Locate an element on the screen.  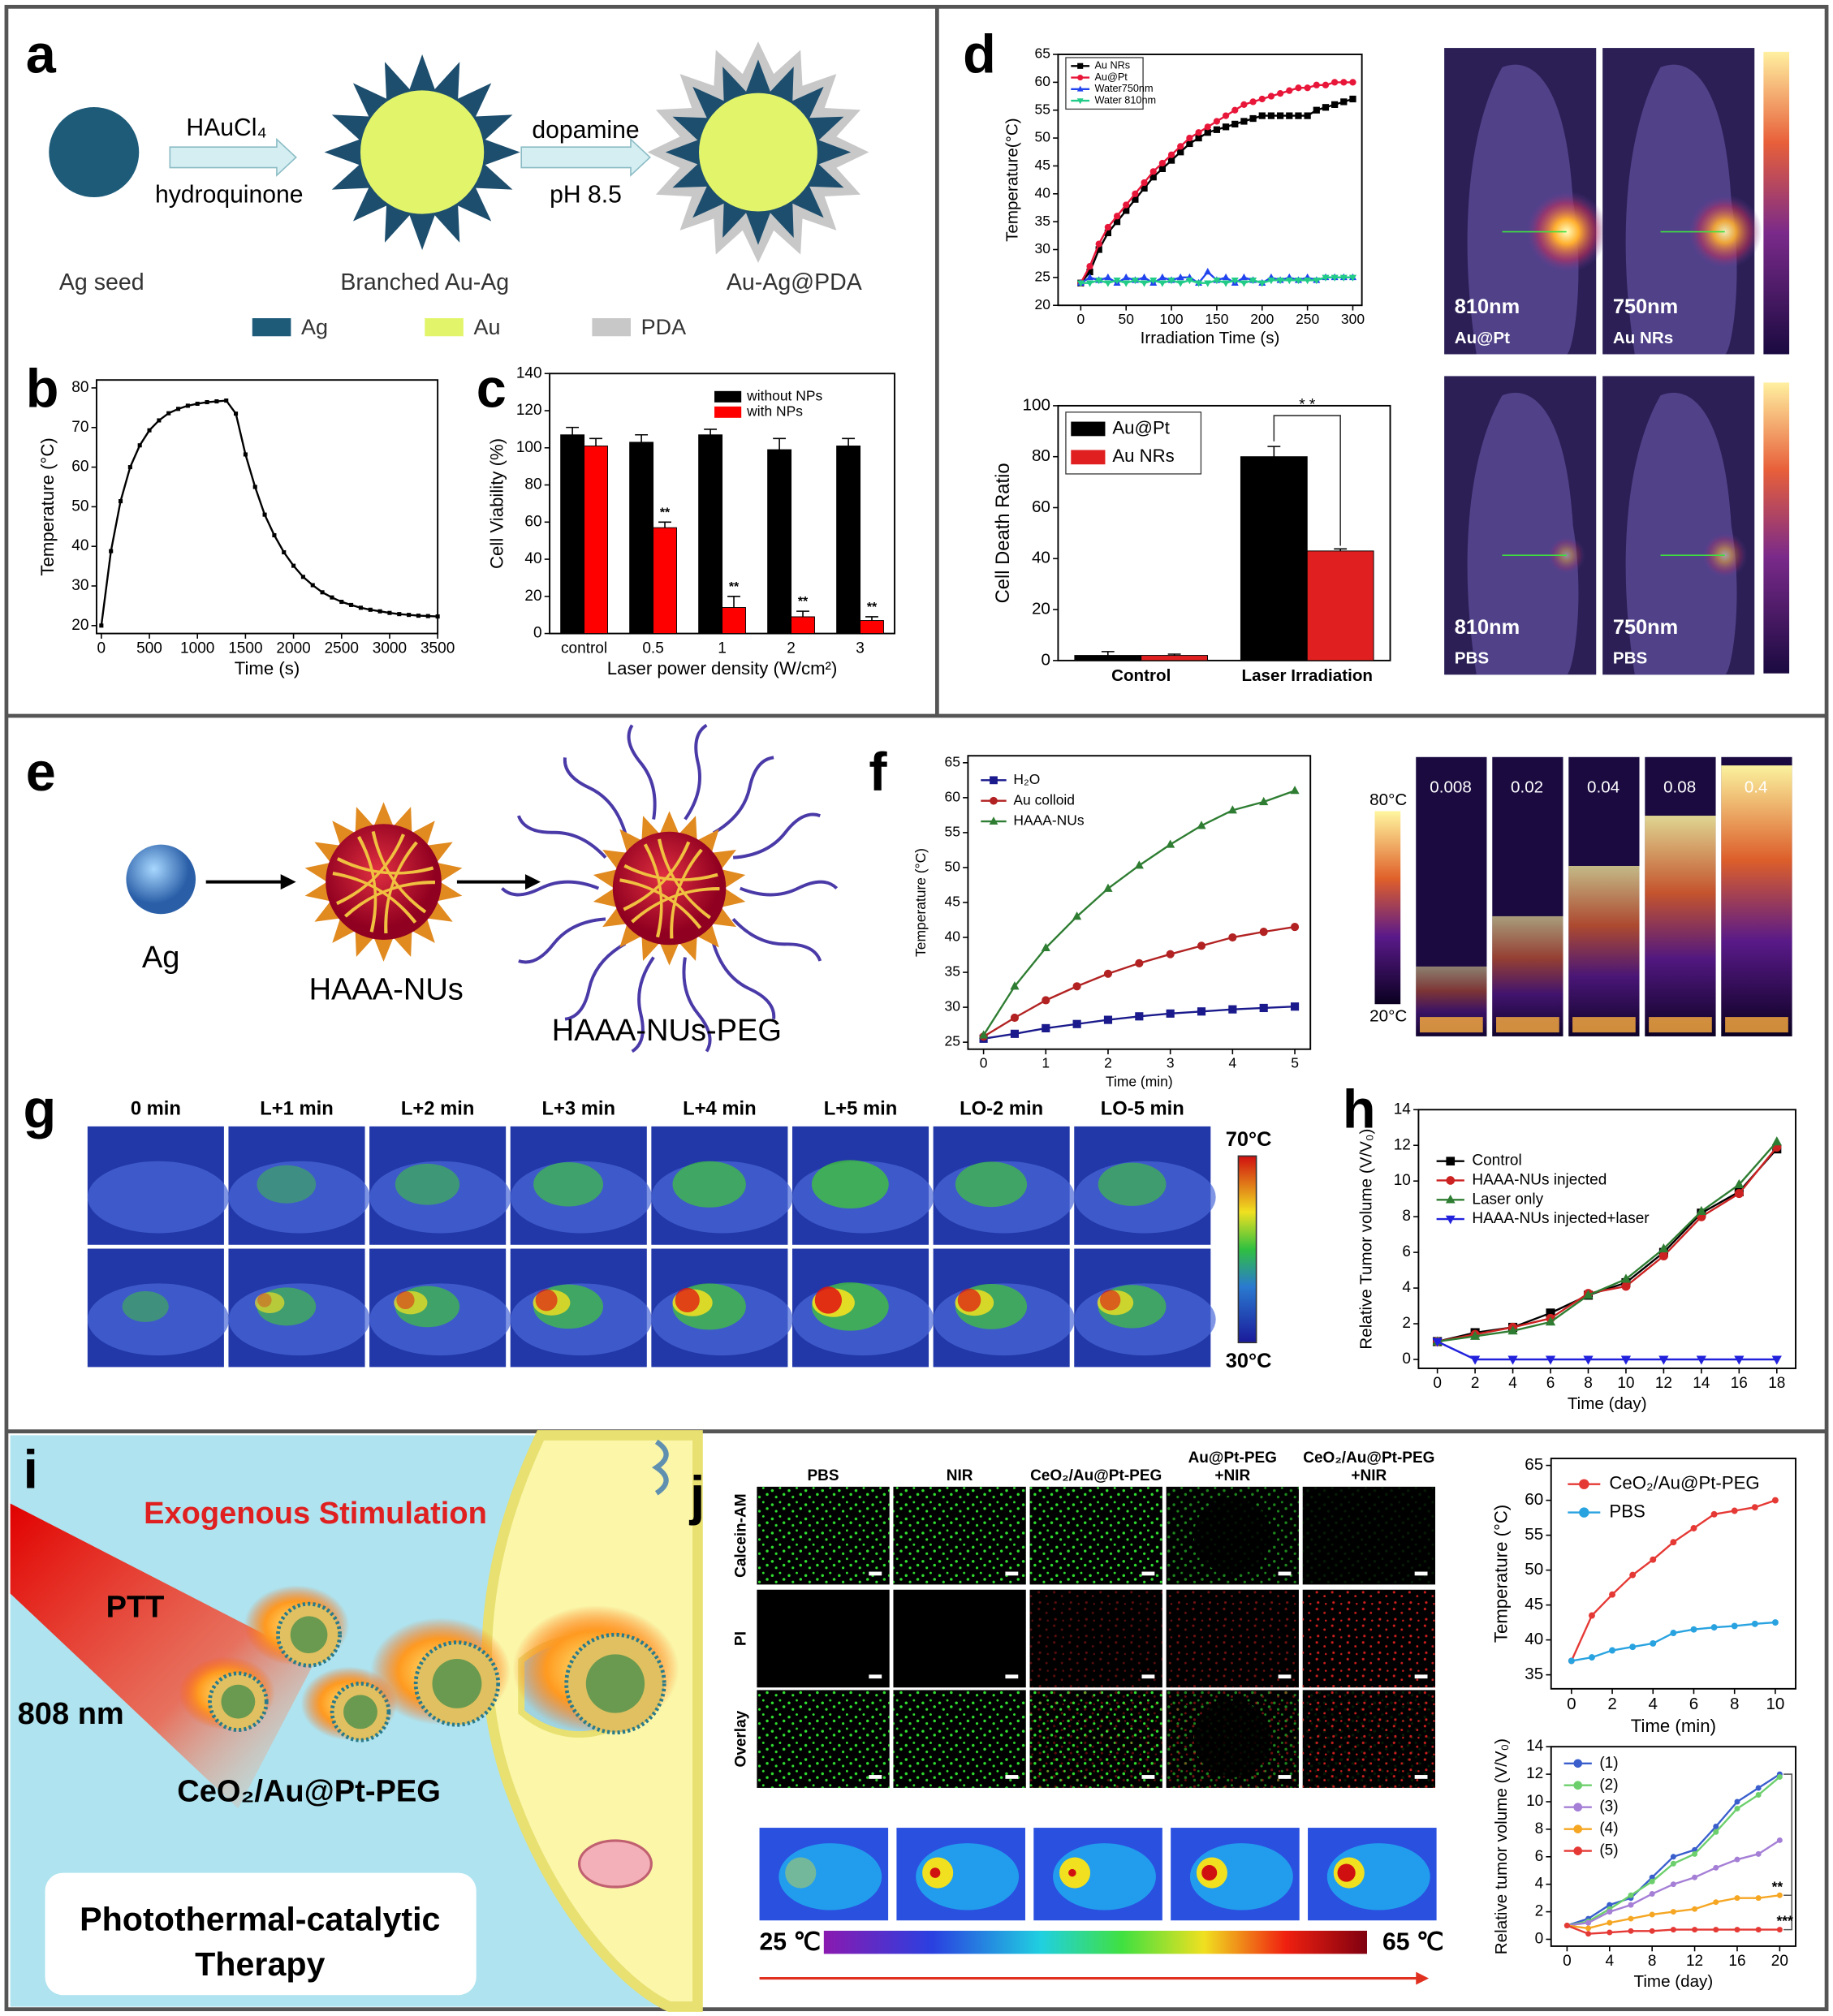
warm-area is located at coordinates (287, 1185).